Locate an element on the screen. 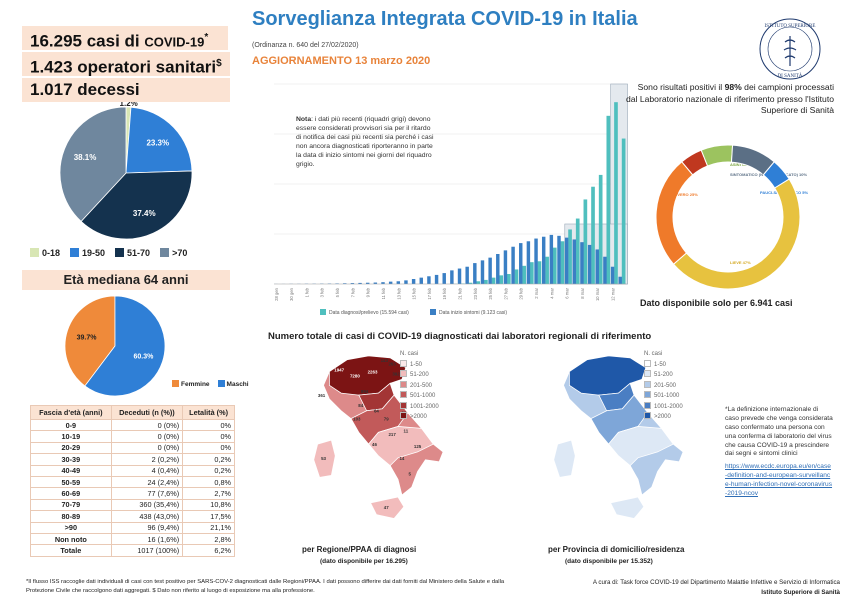  region-map-sicily is located at coordinates (387, 507).